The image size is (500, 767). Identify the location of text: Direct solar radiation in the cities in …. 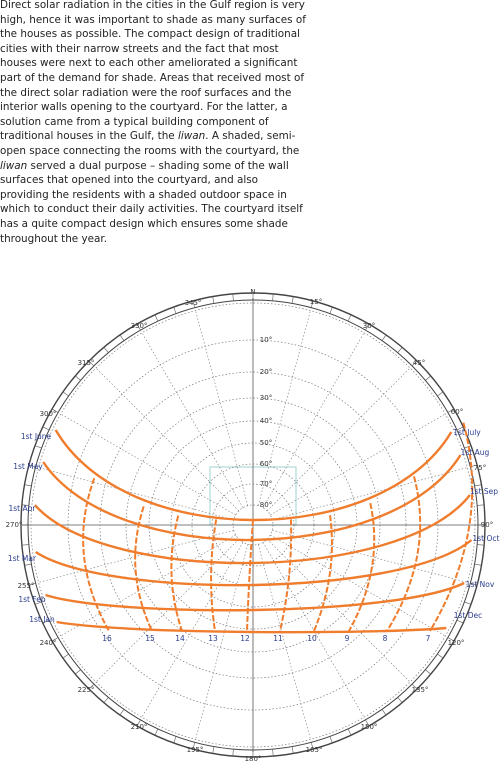
(153, 71).